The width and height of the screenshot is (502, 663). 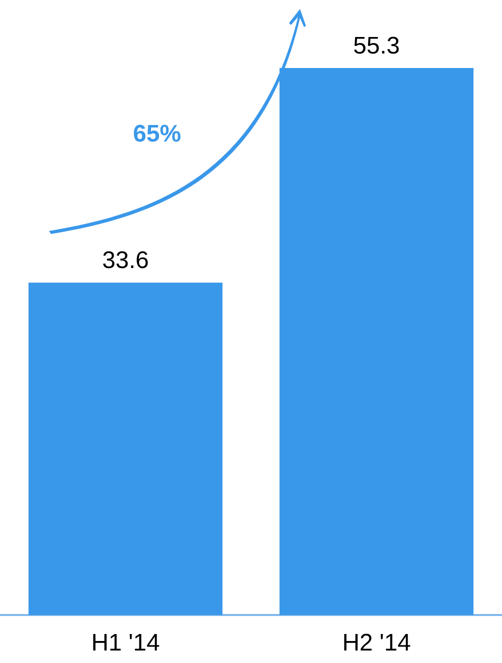 What do you see at coordinates (125, 643) in the screenshot?
I see `x-tick-label: H1 '14` at bounding box center [125, 643].